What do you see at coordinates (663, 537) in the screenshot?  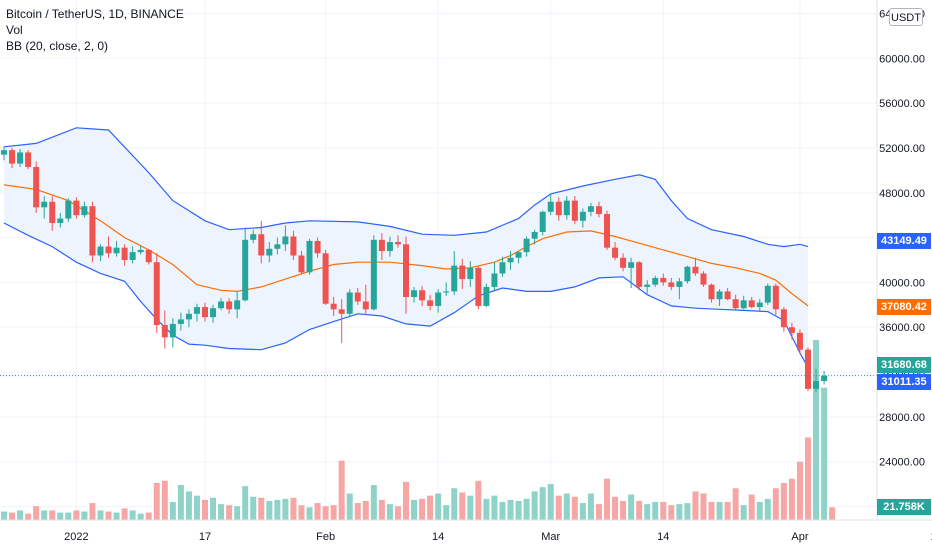 I see `x-tick-label: 14` at bounding box center [663, 537].